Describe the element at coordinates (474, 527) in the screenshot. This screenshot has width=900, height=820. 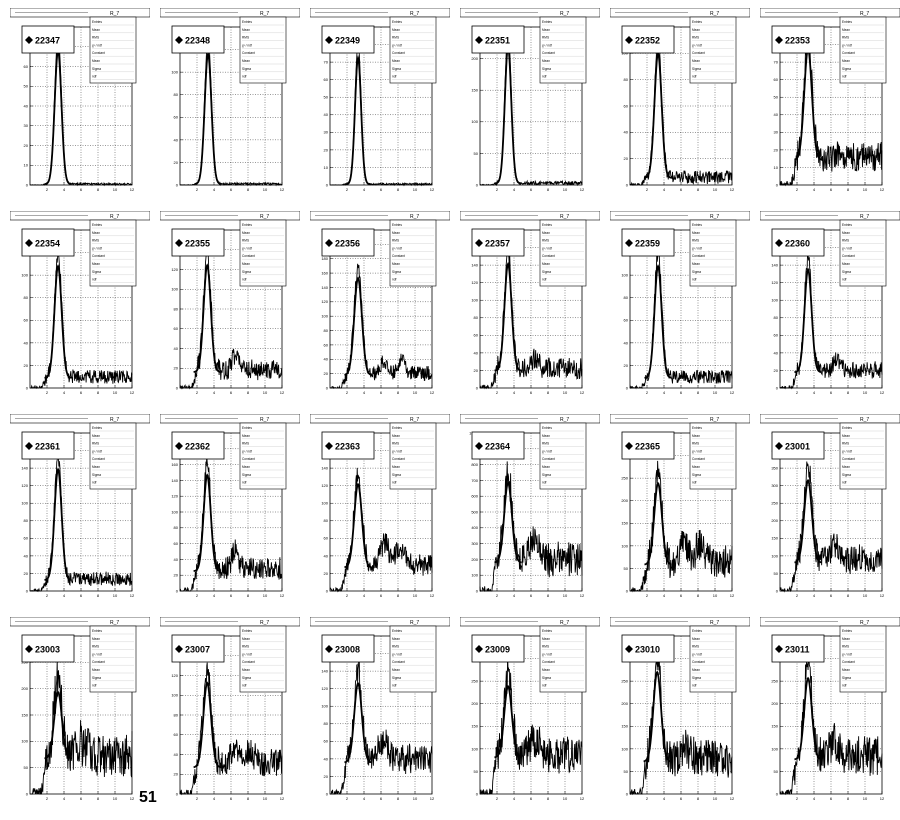
I see `y-tick-label: 400` at that location.